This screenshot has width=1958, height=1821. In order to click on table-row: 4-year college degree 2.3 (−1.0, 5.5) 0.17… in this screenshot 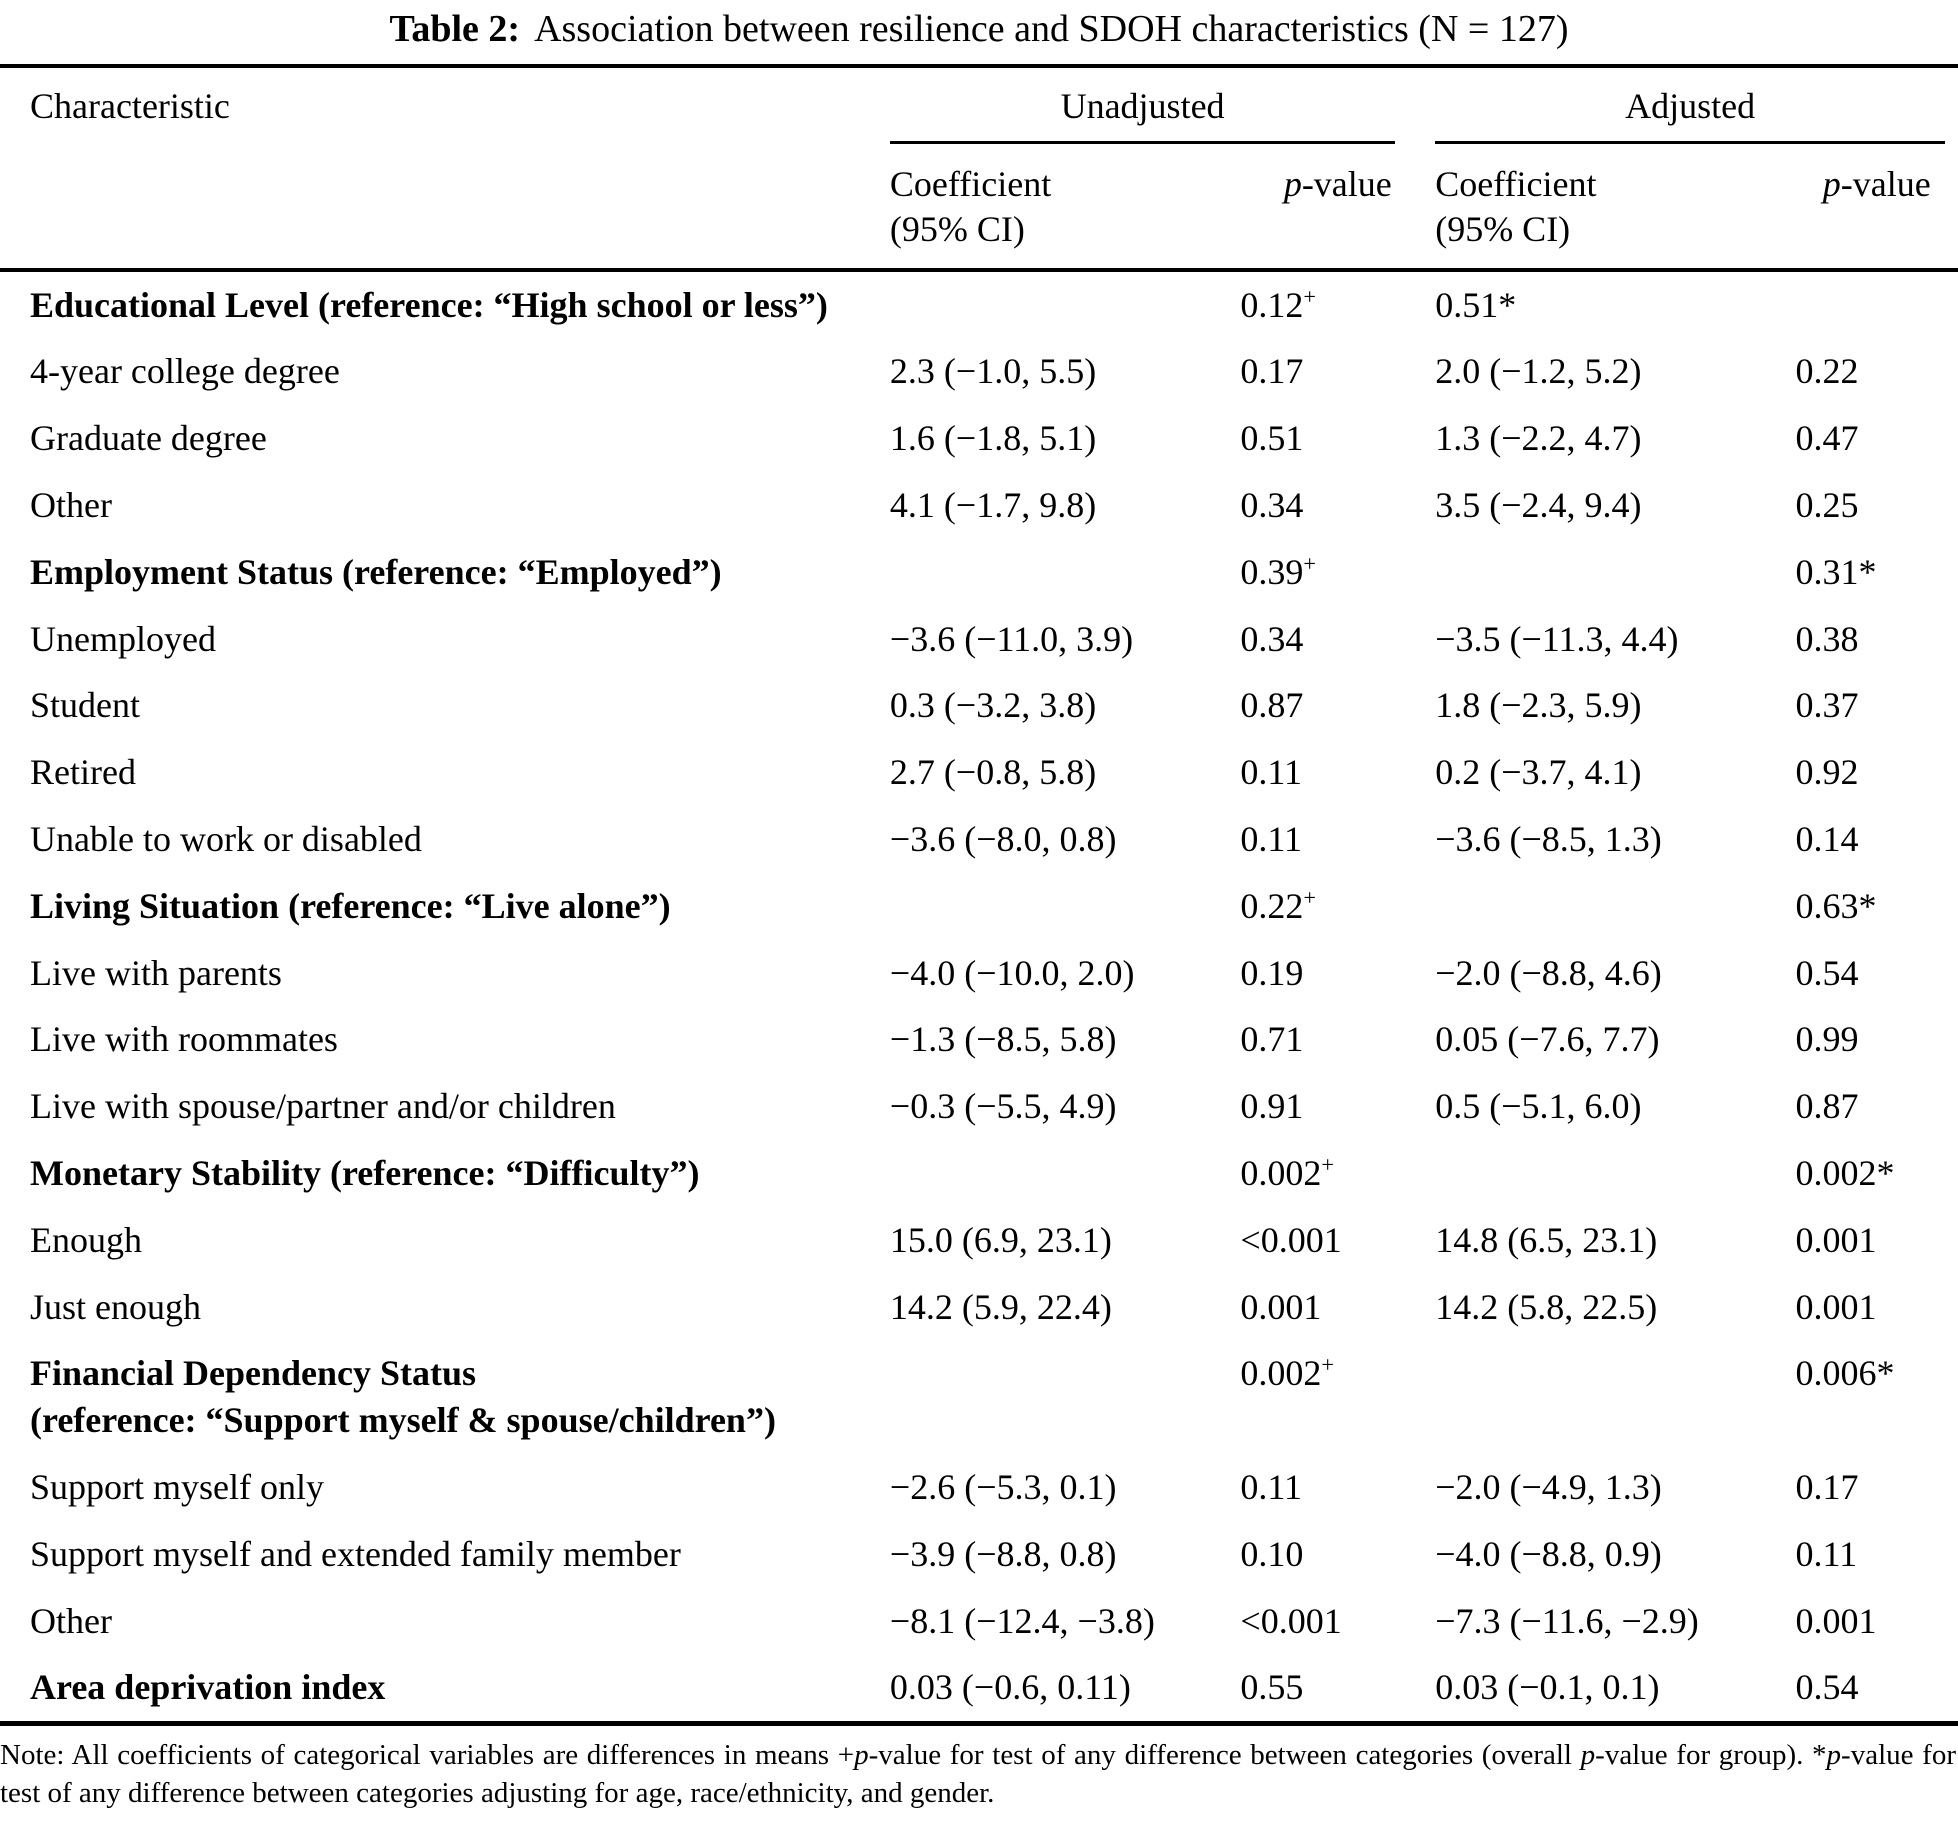, I will do `click(979, 371)`.